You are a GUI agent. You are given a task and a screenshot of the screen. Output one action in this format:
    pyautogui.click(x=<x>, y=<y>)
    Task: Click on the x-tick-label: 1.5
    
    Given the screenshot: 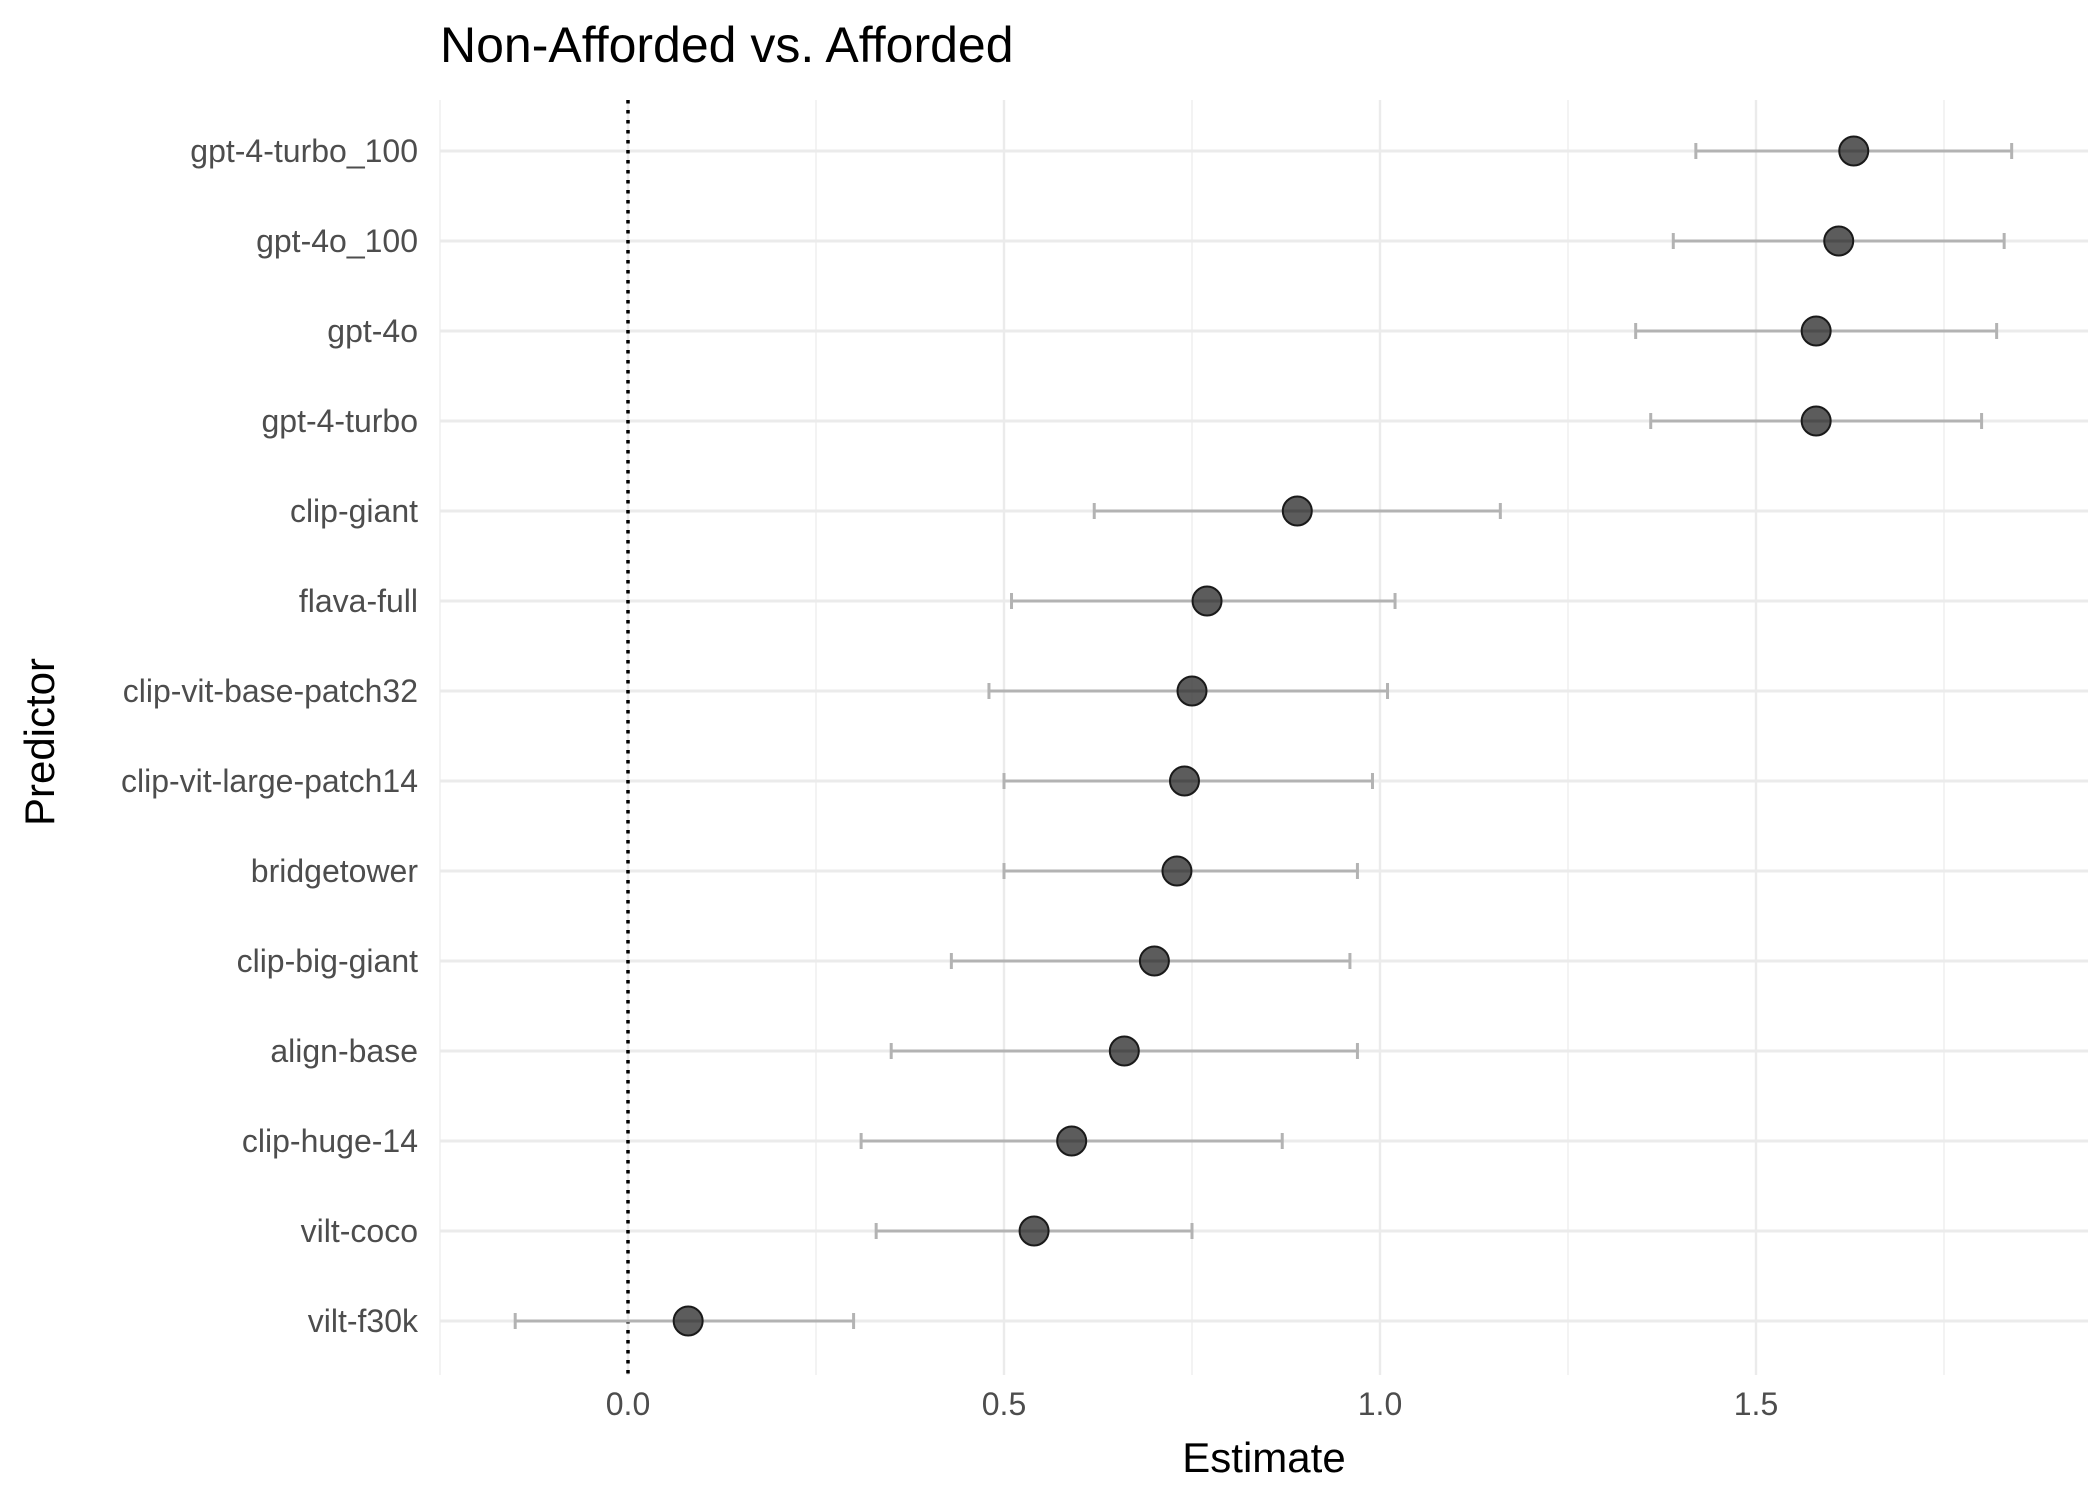 What is the action you would take?
    pyautogui.click(x=1756, y=1404)
    